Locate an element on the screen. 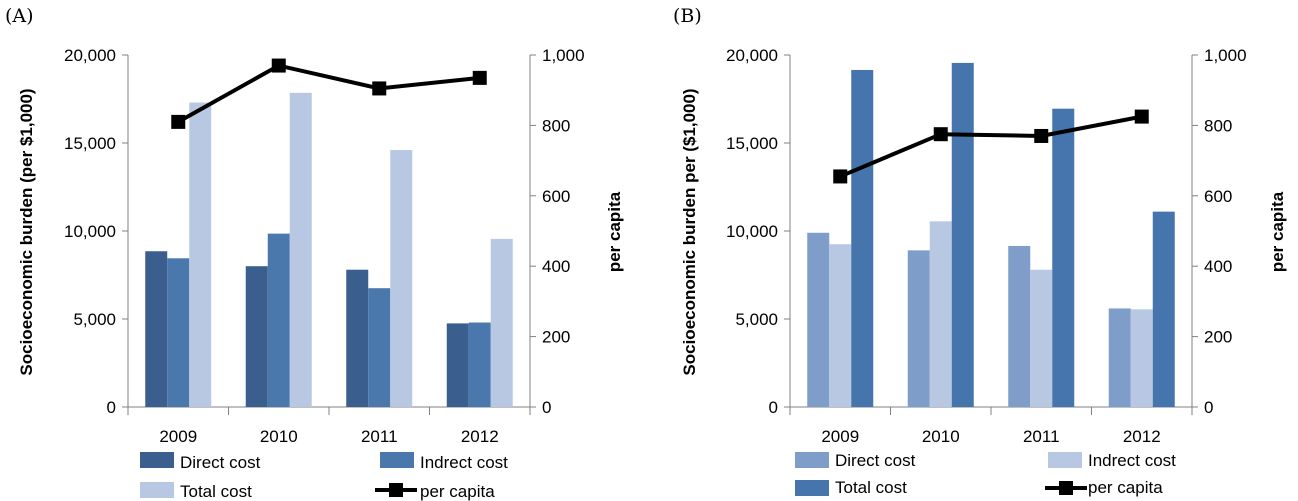 This screenshot has height=501, width=1298. panel-a-y2-tick-label: 0 is located at coordinates (546, 407).